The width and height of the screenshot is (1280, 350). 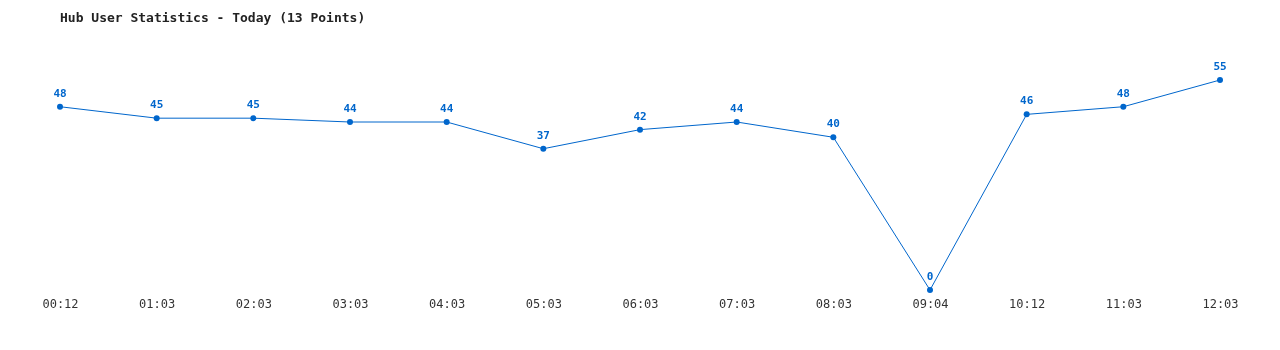 I want to click on x-tick-label: 01:03, so click(x=157, y=303).